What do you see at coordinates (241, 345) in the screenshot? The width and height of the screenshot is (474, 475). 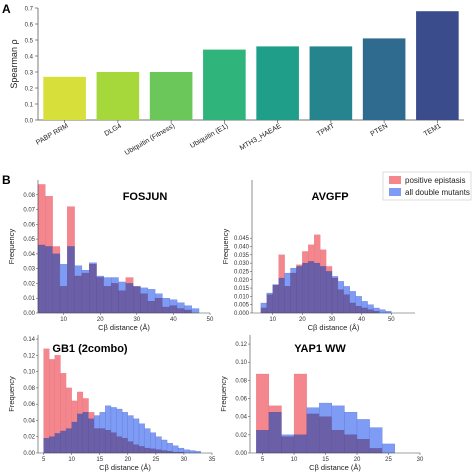 I see `y-tick-label: 0.12` at bounding box center [241, 345].